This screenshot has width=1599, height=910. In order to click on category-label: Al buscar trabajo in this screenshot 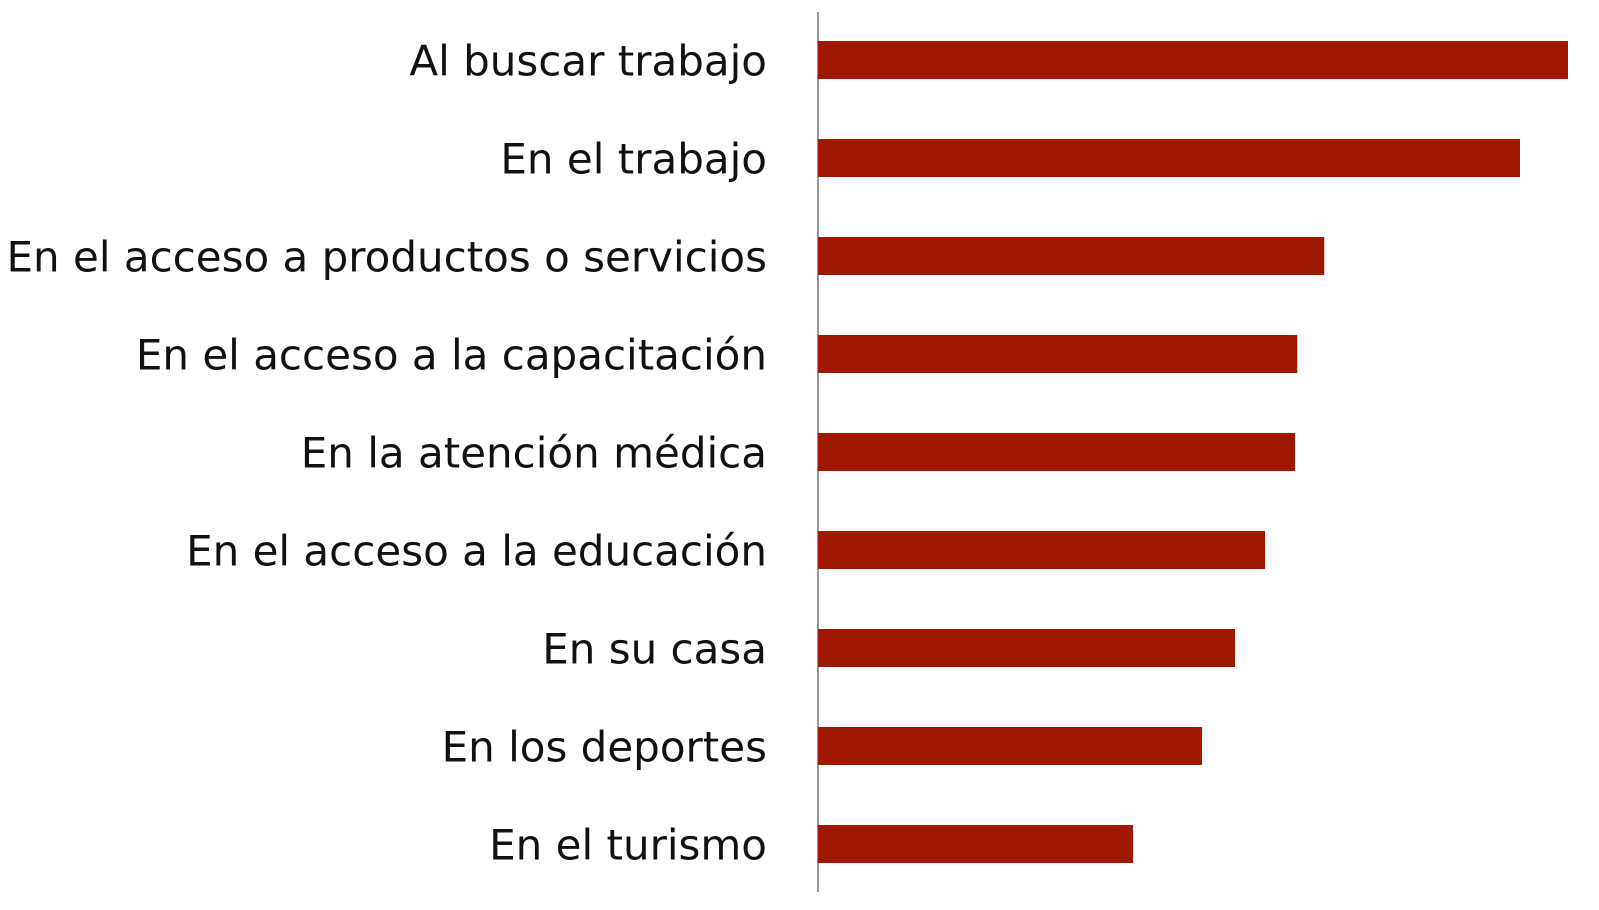, I will do `click(588, 61)`.